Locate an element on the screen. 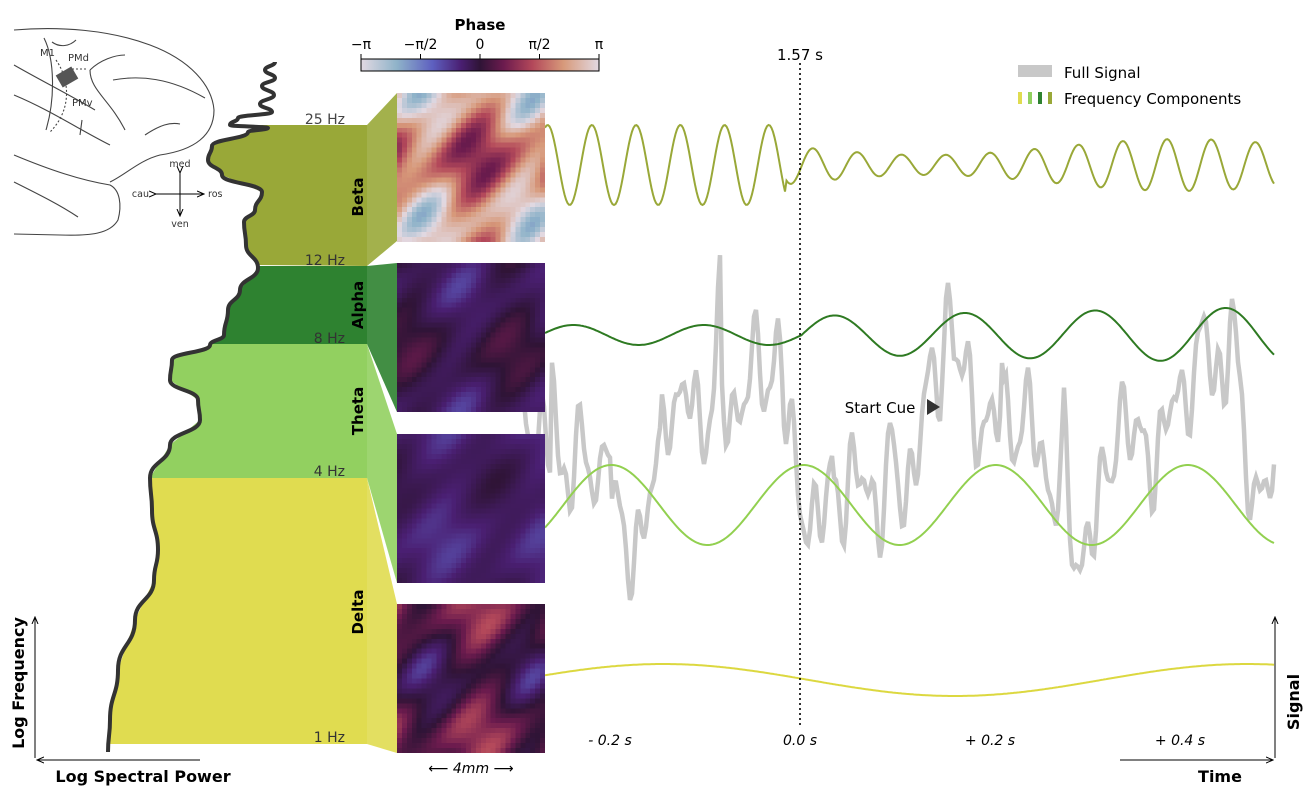 The width and height of the screenshot is (1311, 795). beta-trace is located at coordinates (909, 165).